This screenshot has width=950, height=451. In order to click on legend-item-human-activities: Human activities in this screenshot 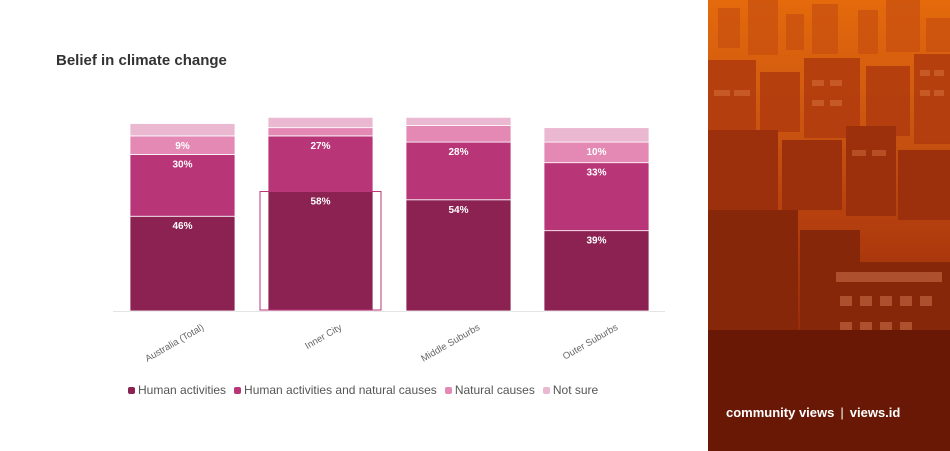, I will do `click(177, 390)`.